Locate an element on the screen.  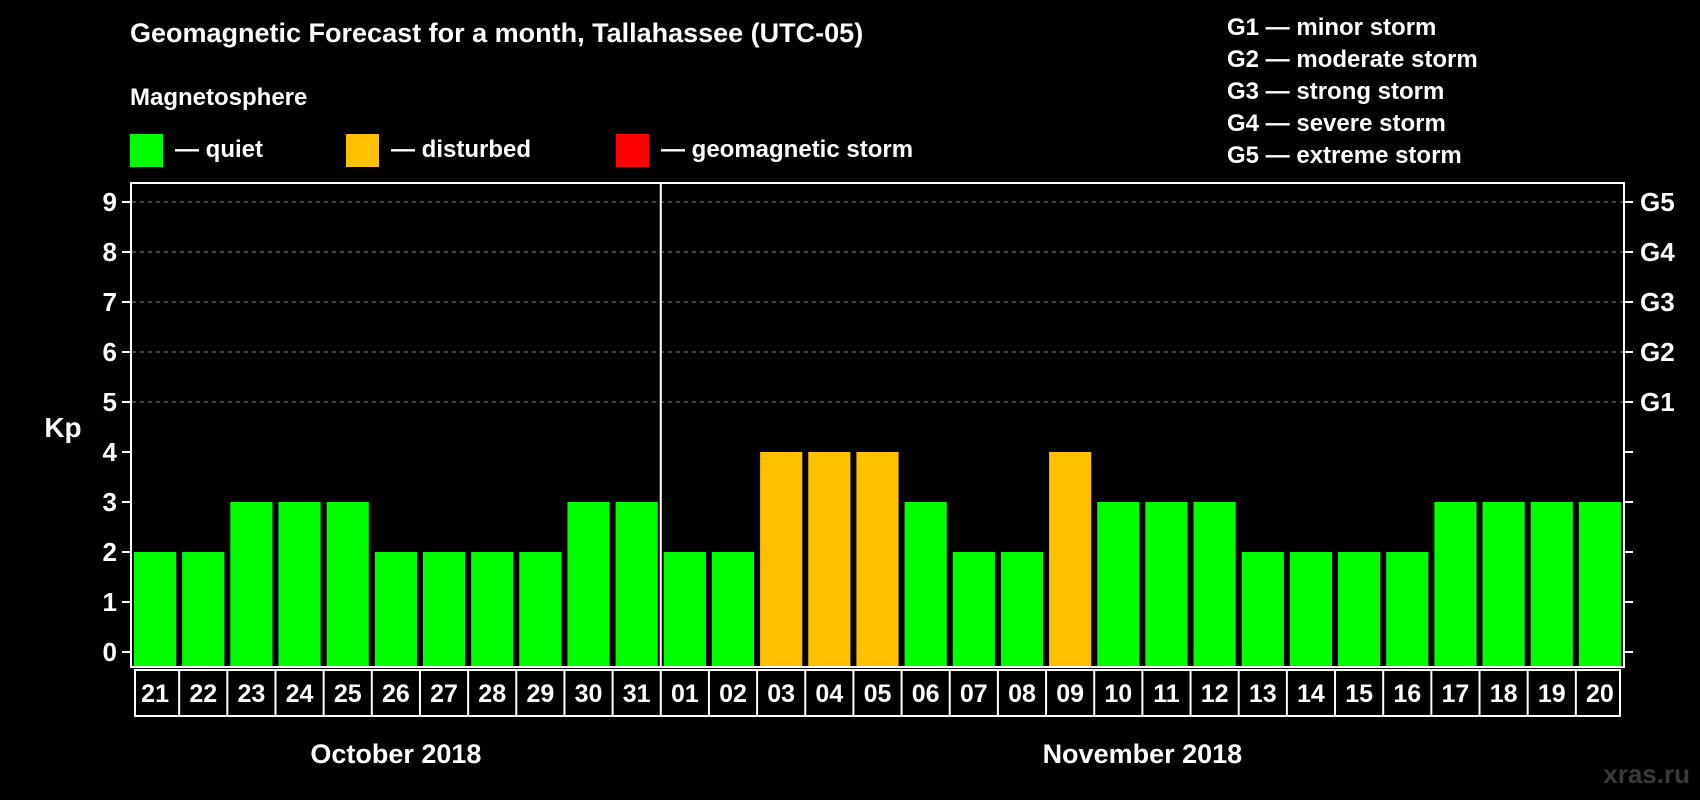
storm-scale-g1: G1 — minor storm is located at coordinates (1332, 27).